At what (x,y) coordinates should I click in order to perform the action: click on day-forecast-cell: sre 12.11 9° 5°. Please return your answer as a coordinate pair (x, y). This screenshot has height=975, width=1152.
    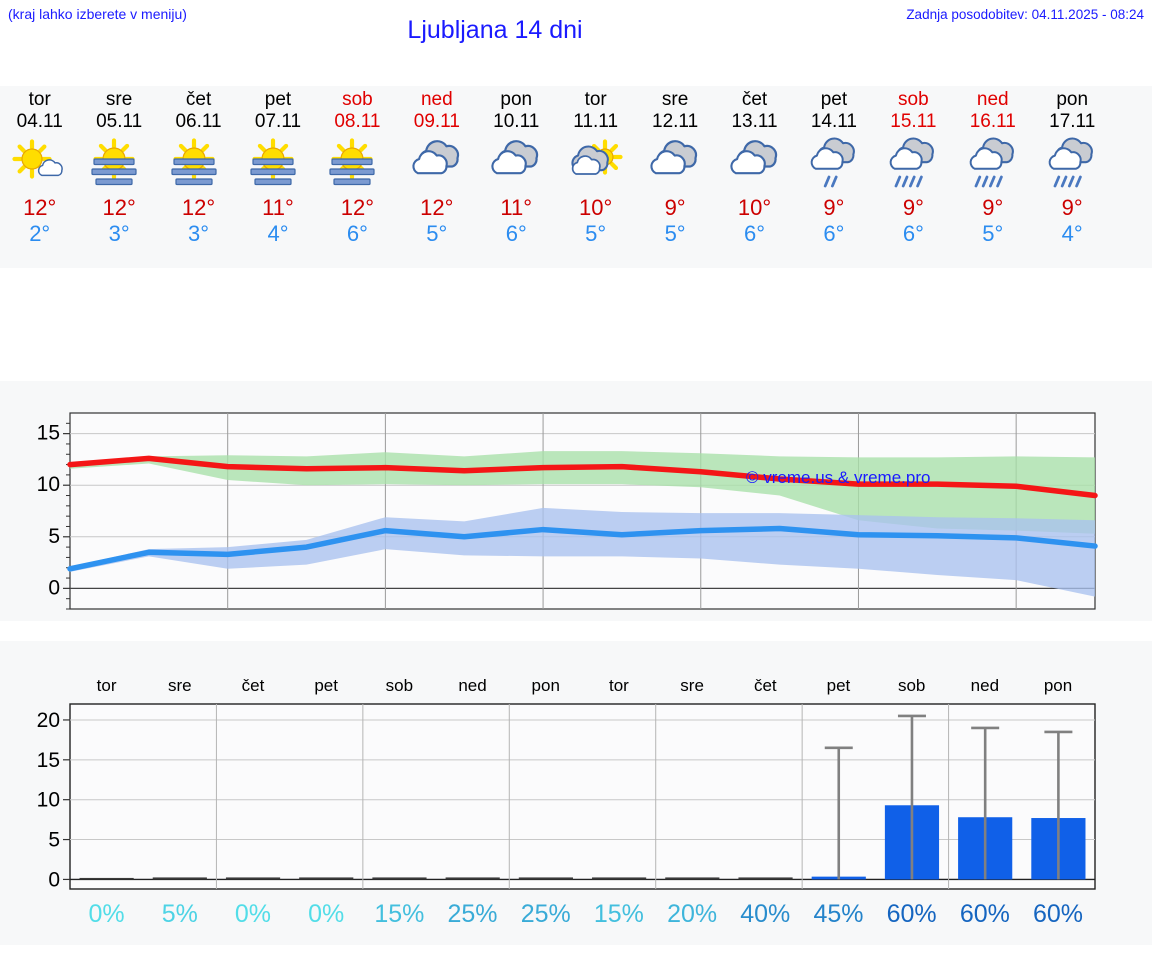
    Looking at the image, I should click on (674, 177).